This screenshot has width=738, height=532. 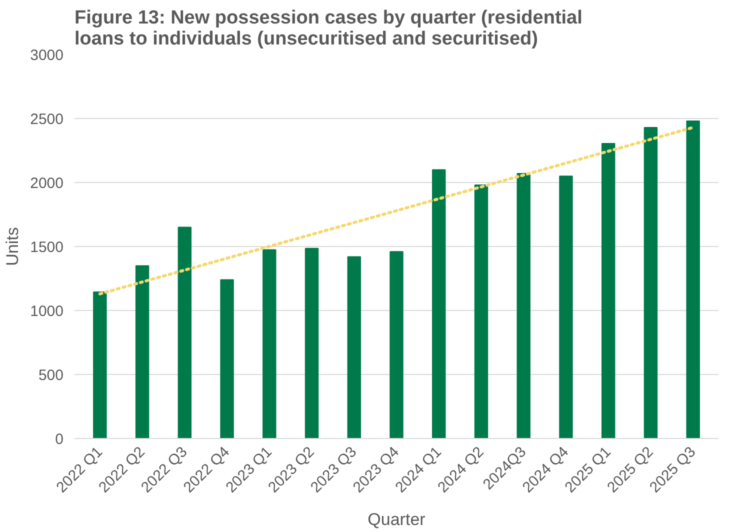 I want to click on y-tick-label: 500, so click(x=51, y=375).